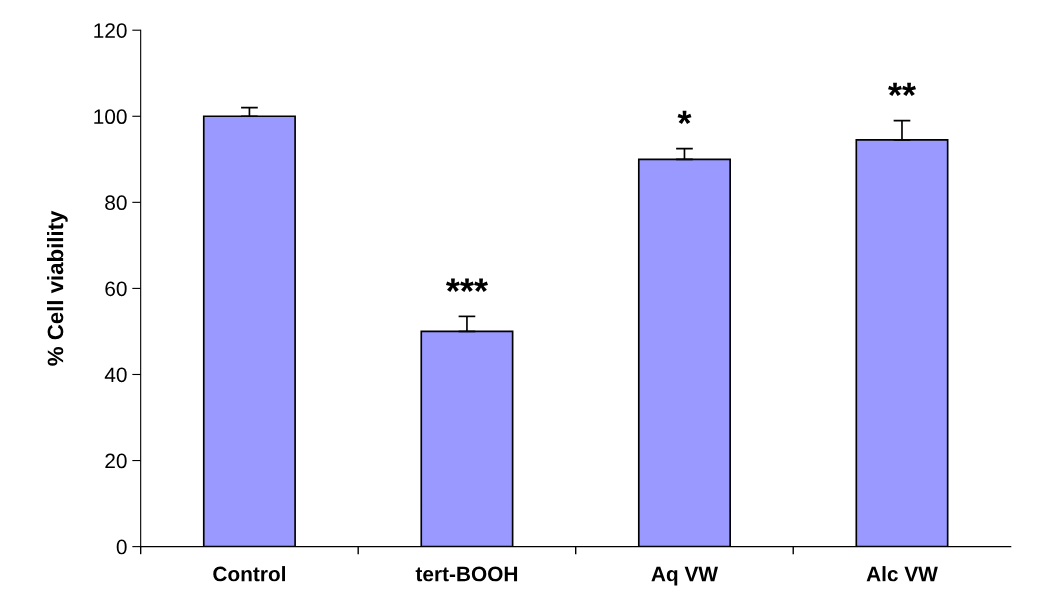 This screenshot has height=604, width=1042. What do you see at coordinates (110, 117) in the screenshot?
I see `y-tick-label: 100` at bounding box center [110, 117].